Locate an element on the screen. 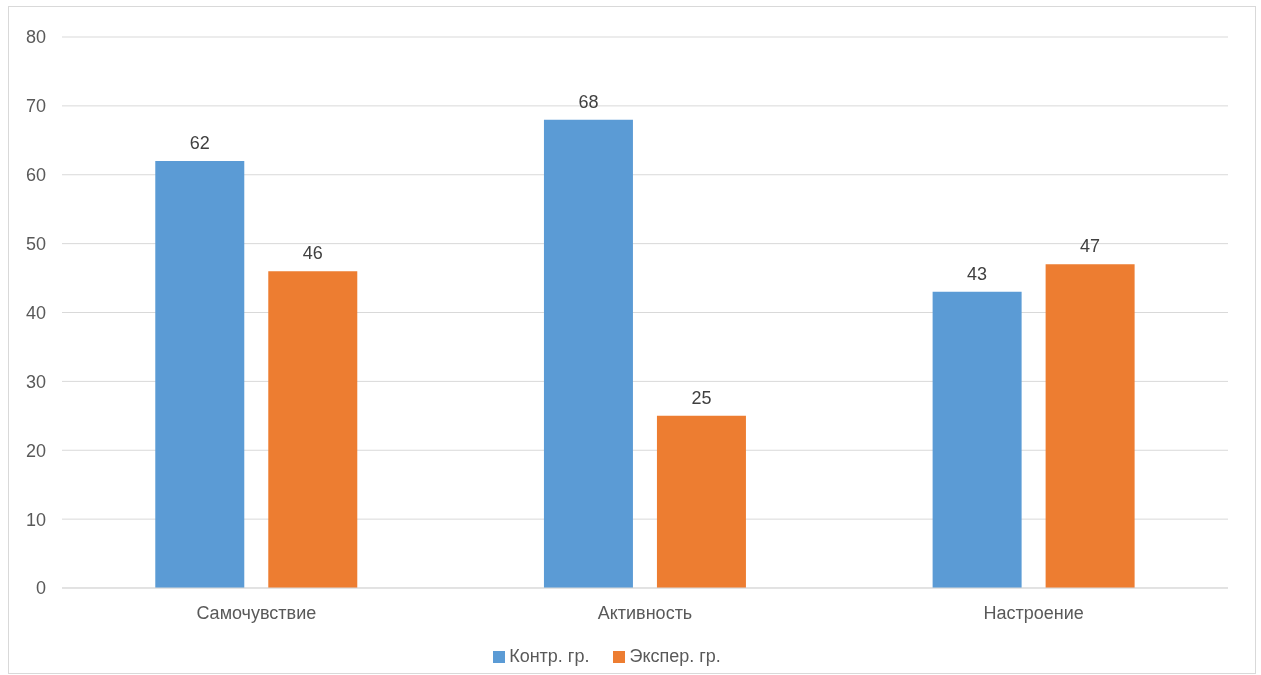  x-tick-label: Самочувствие is located at coordinates (256, 612).